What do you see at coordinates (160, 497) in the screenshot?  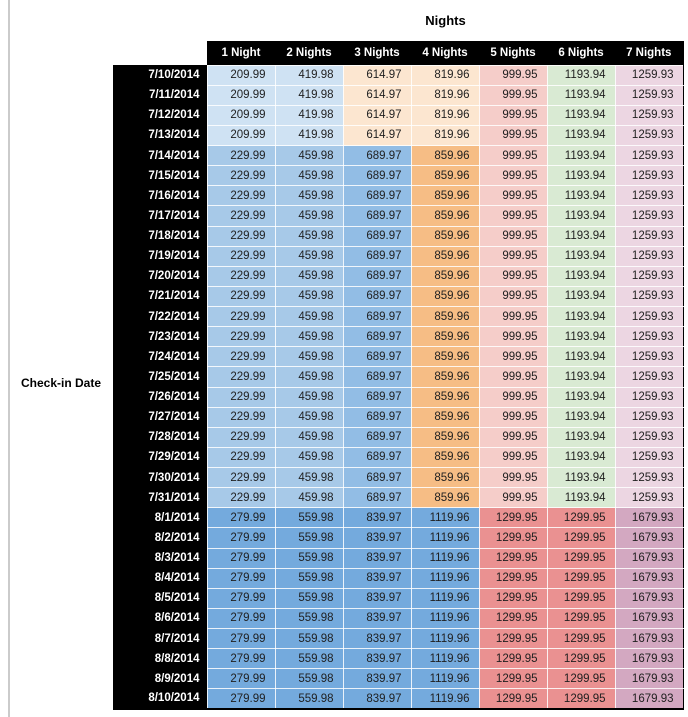 I see `date-cell: 7/31/2014` at bounding box center [160, 497].